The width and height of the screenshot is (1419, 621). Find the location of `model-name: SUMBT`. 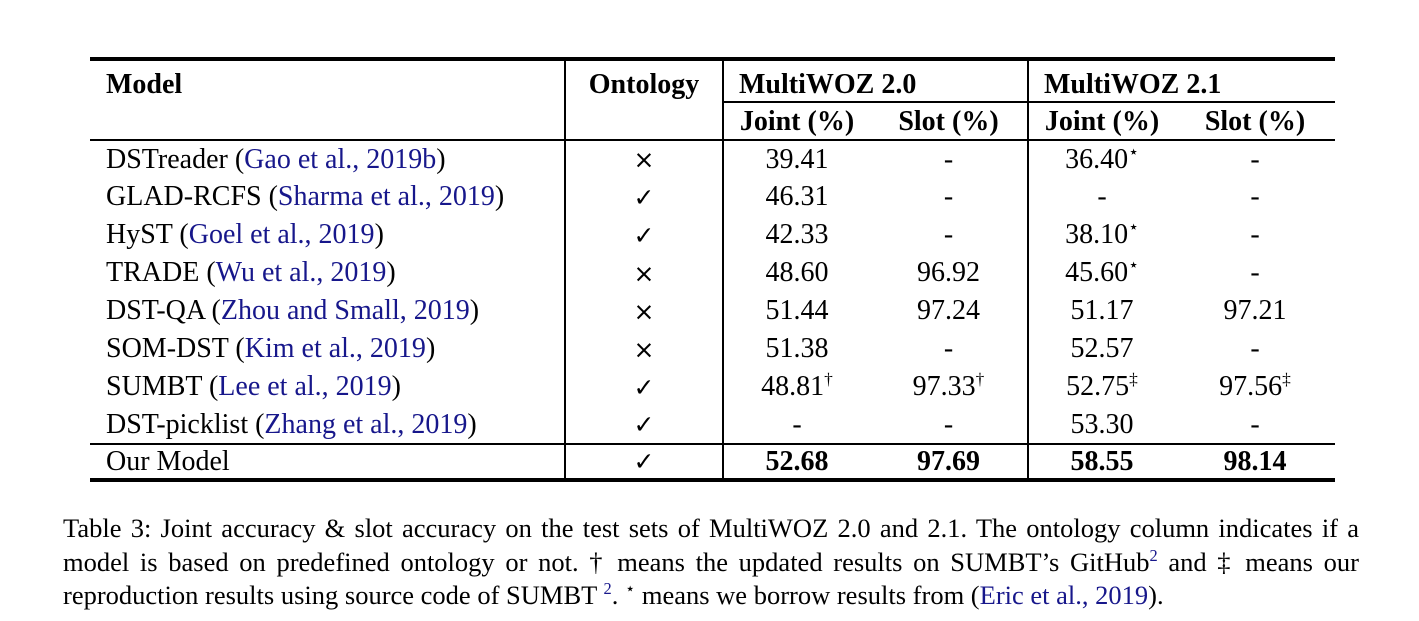

model-name: SUMBT is located at coordinates (154, 386).